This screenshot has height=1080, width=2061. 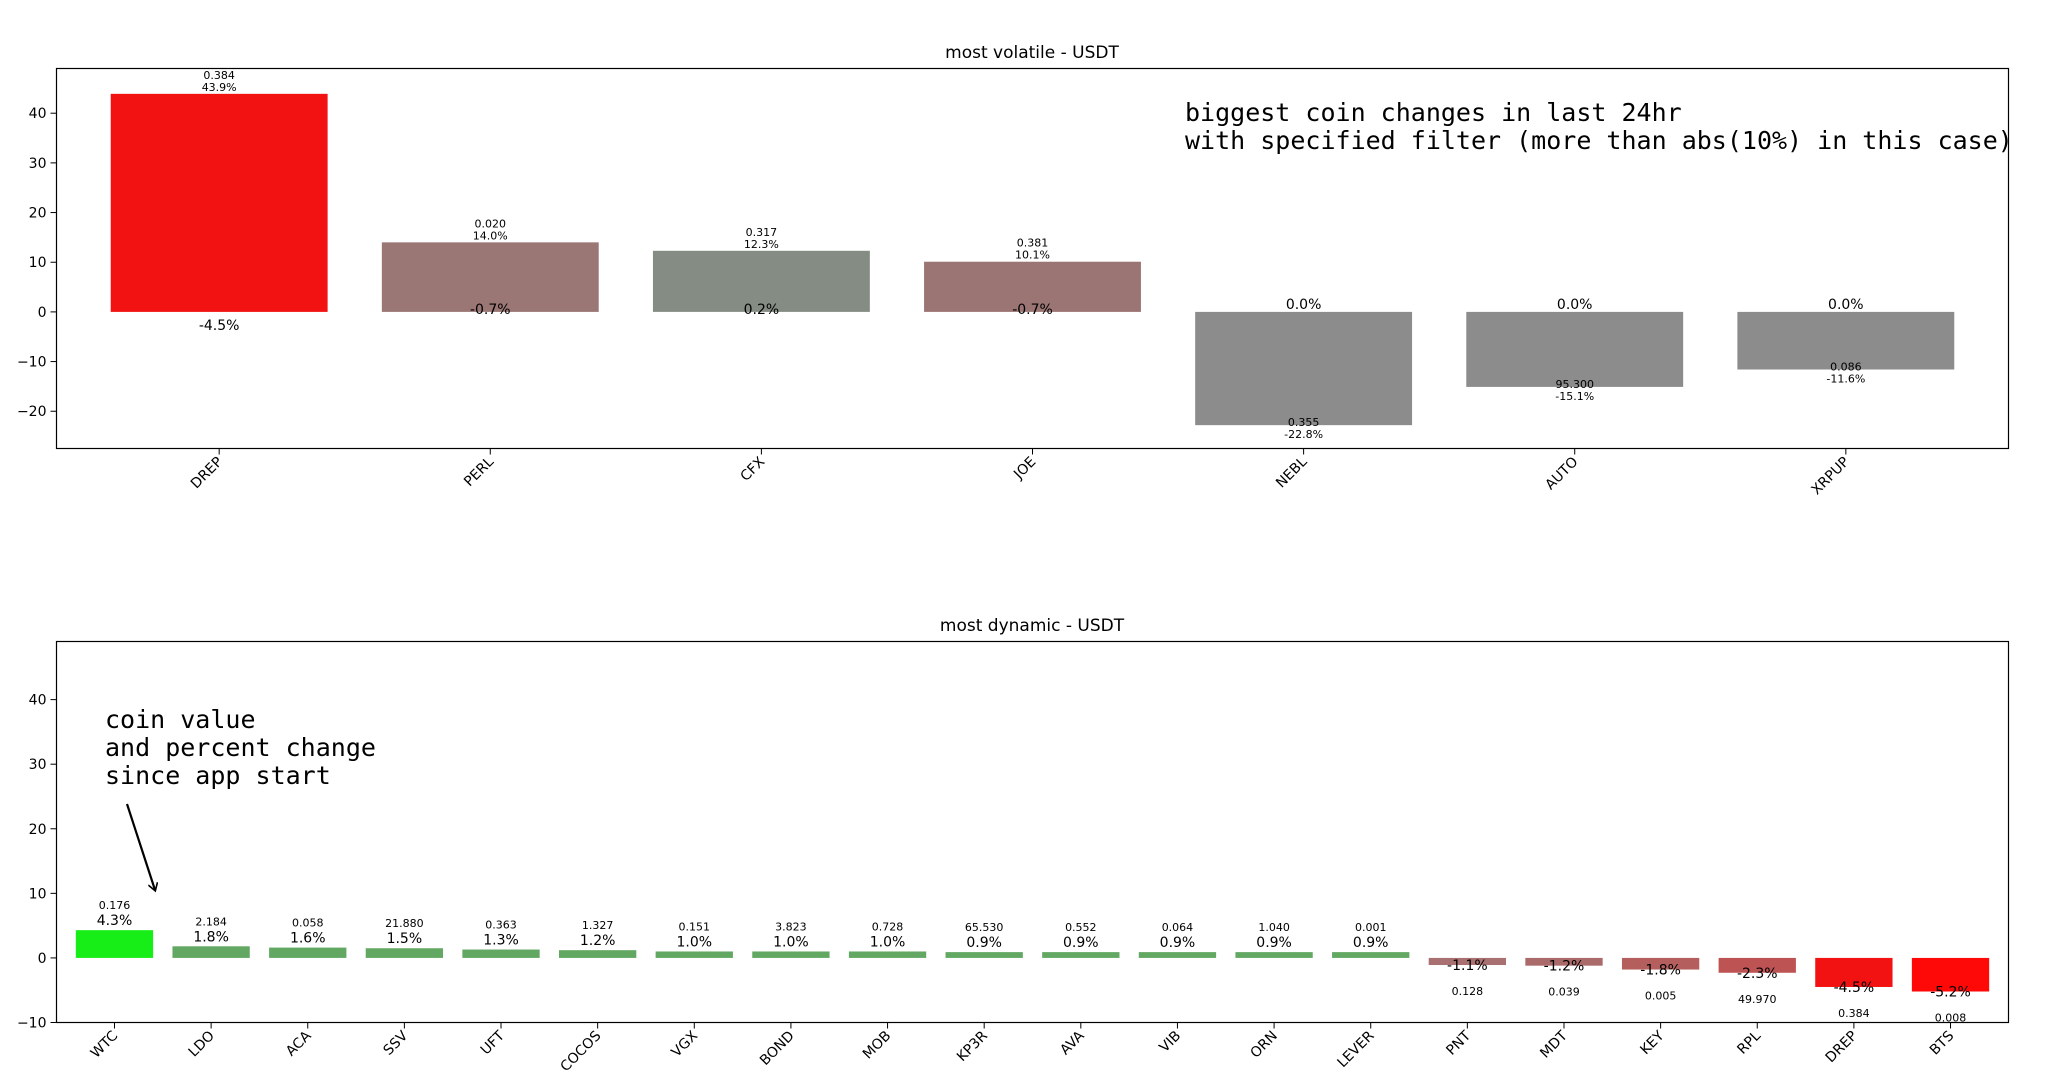 What do you see at coordinates (1178, 927) in the screenshot?
I see `dynamic-coin-value-label: 0.064` at bounding box center [1178, 927].